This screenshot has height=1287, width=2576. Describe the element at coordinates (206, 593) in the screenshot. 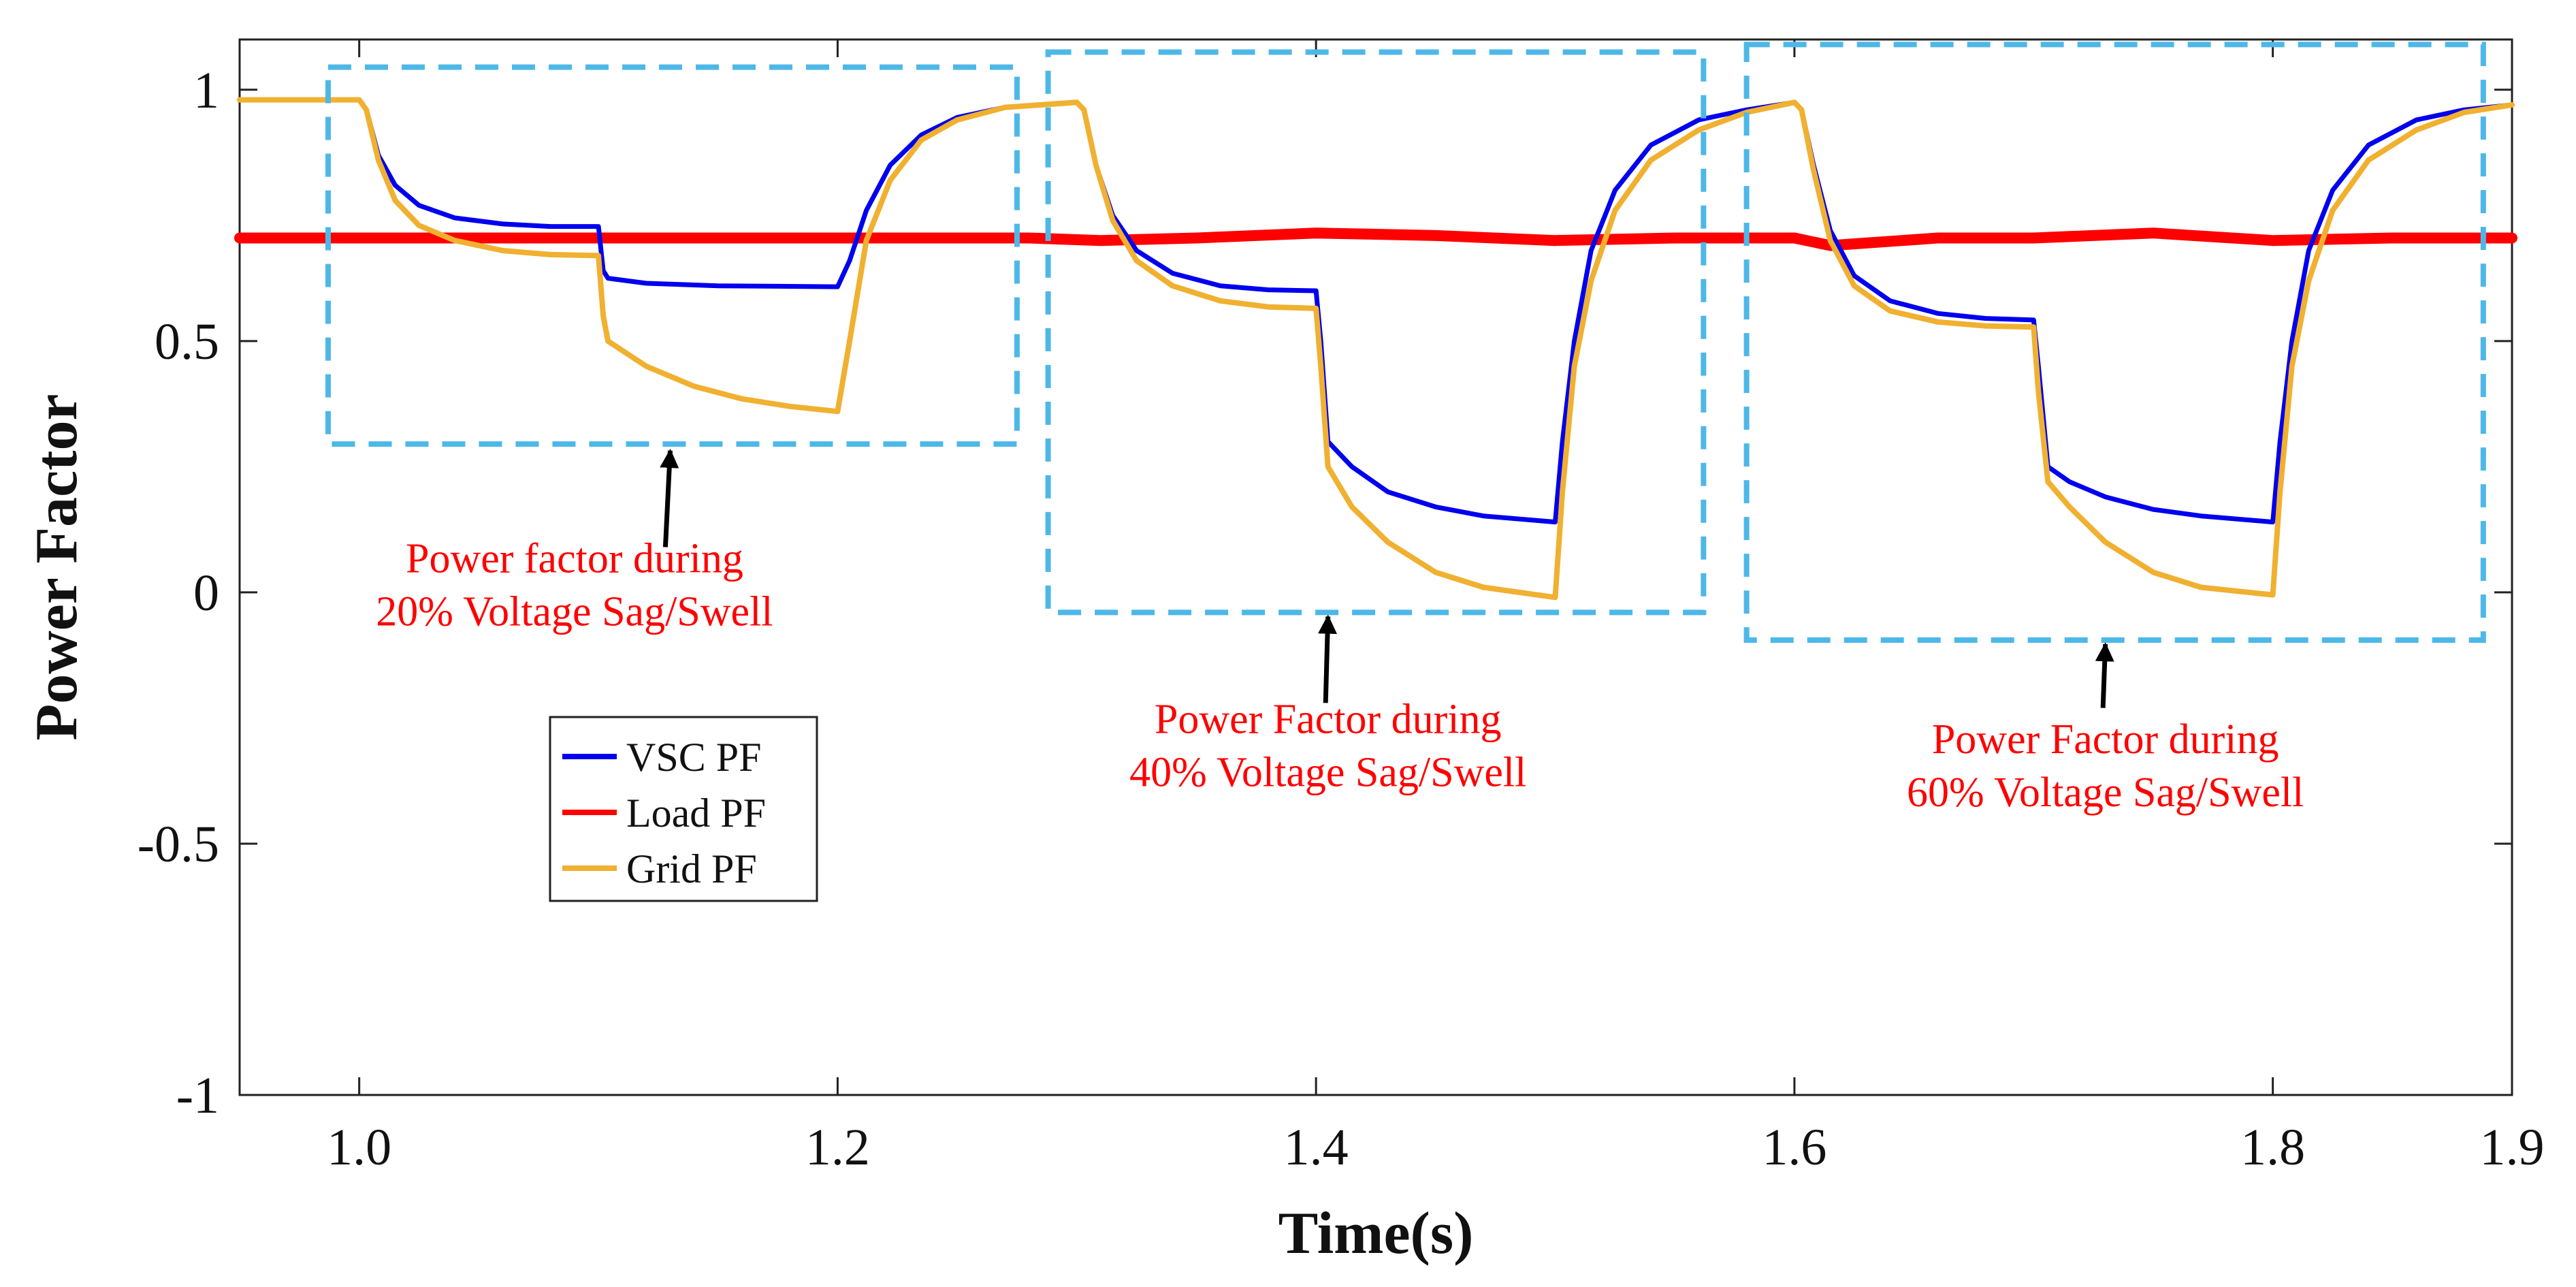

I see `y-tick-label: 0` at that location.